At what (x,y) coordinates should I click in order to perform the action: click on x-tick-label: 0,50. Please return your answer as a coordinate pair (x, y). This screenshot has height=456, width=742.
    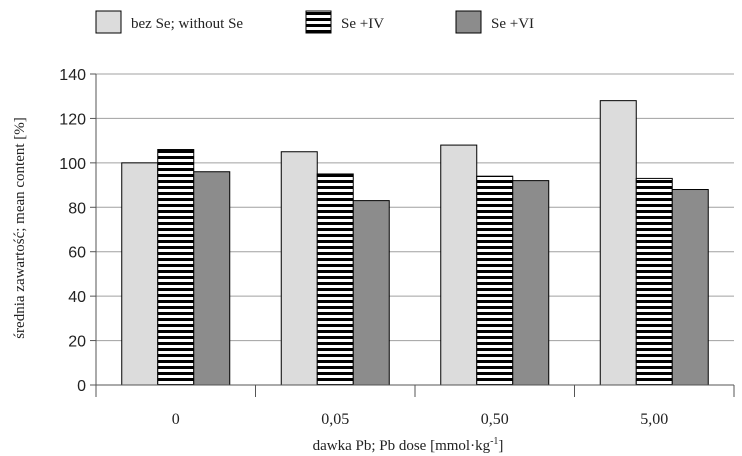
    Looking at the image, I should click on (495, 419).